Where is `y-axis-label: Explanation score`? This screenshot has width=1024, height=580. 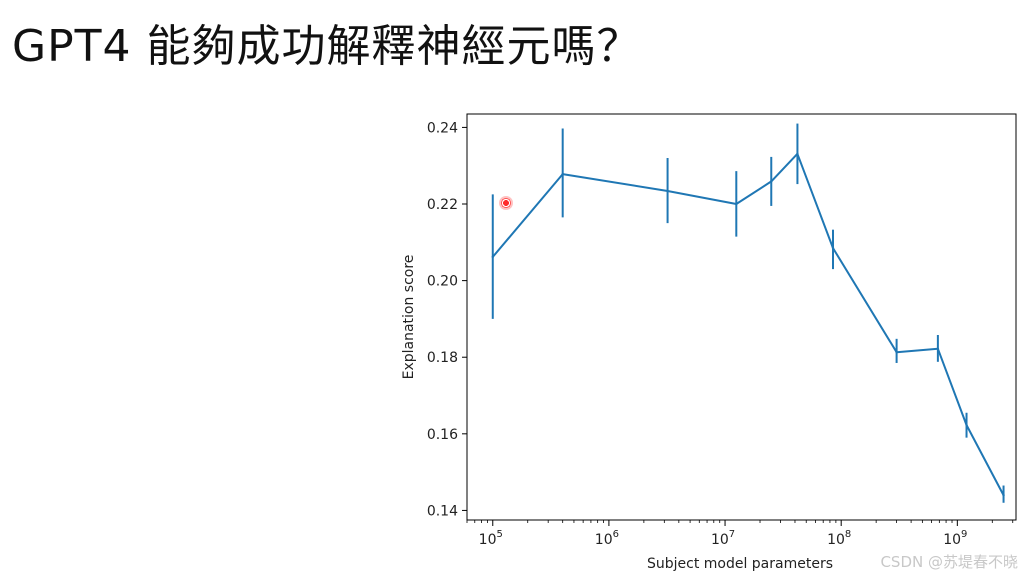 y-axis-label: Explanation score is located at coordinates (409, 317).